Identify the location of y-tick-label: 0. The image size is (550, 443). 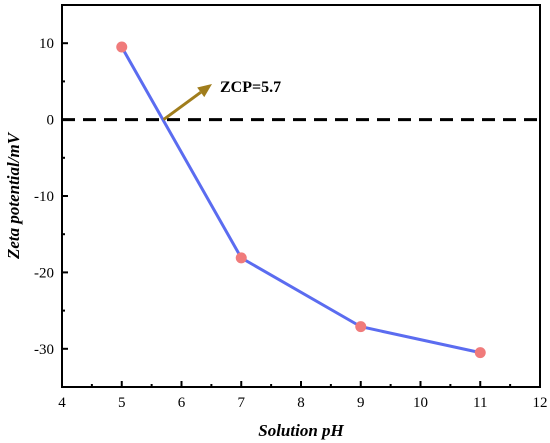
(51, 121).